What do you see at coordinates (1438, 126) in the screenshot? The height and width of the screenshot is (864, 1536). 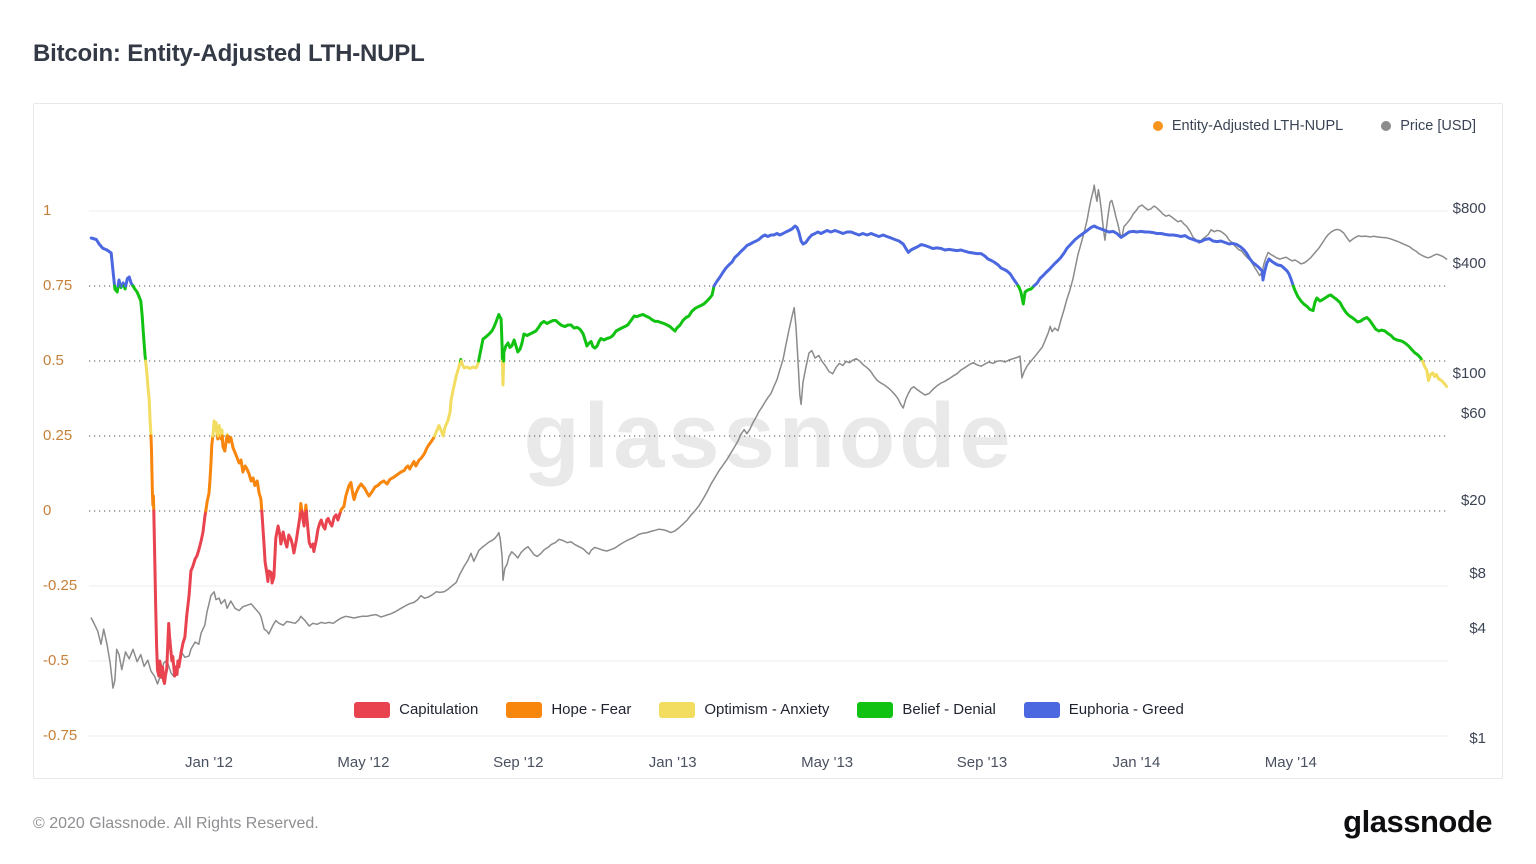 I see `series-legend-label: Price [USD]` at bounding box center [1438, 126].